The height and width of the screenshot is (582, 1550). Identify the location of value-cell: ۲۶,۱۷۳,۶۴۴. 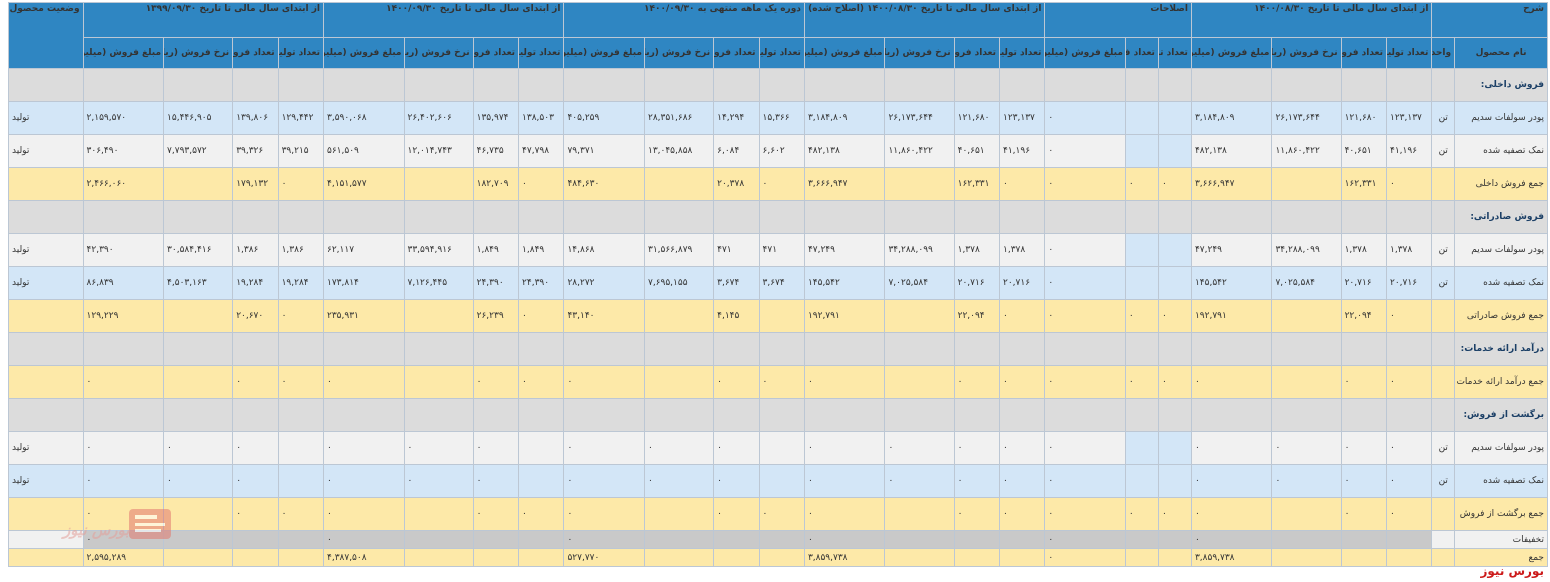
(1306, 118).